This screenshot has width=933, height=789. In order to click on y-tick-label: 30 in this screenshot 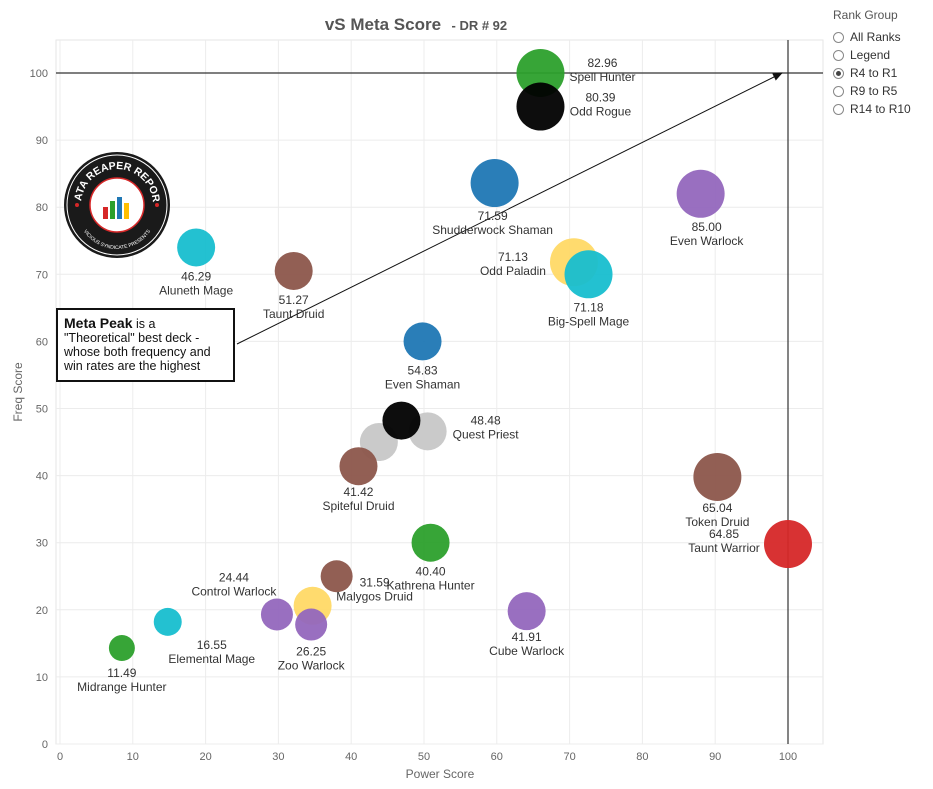, I will do `click(42, 544)`.